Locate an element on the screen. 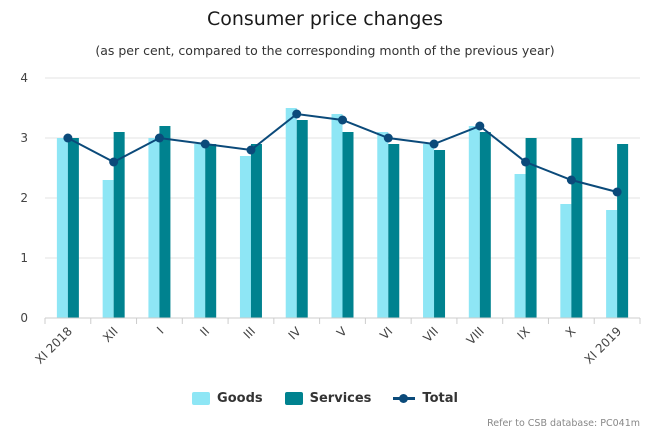 Image resolution: width=650 pixels, height=433 pixels. x-tick-label: VI is located at coordinates (386, 333).